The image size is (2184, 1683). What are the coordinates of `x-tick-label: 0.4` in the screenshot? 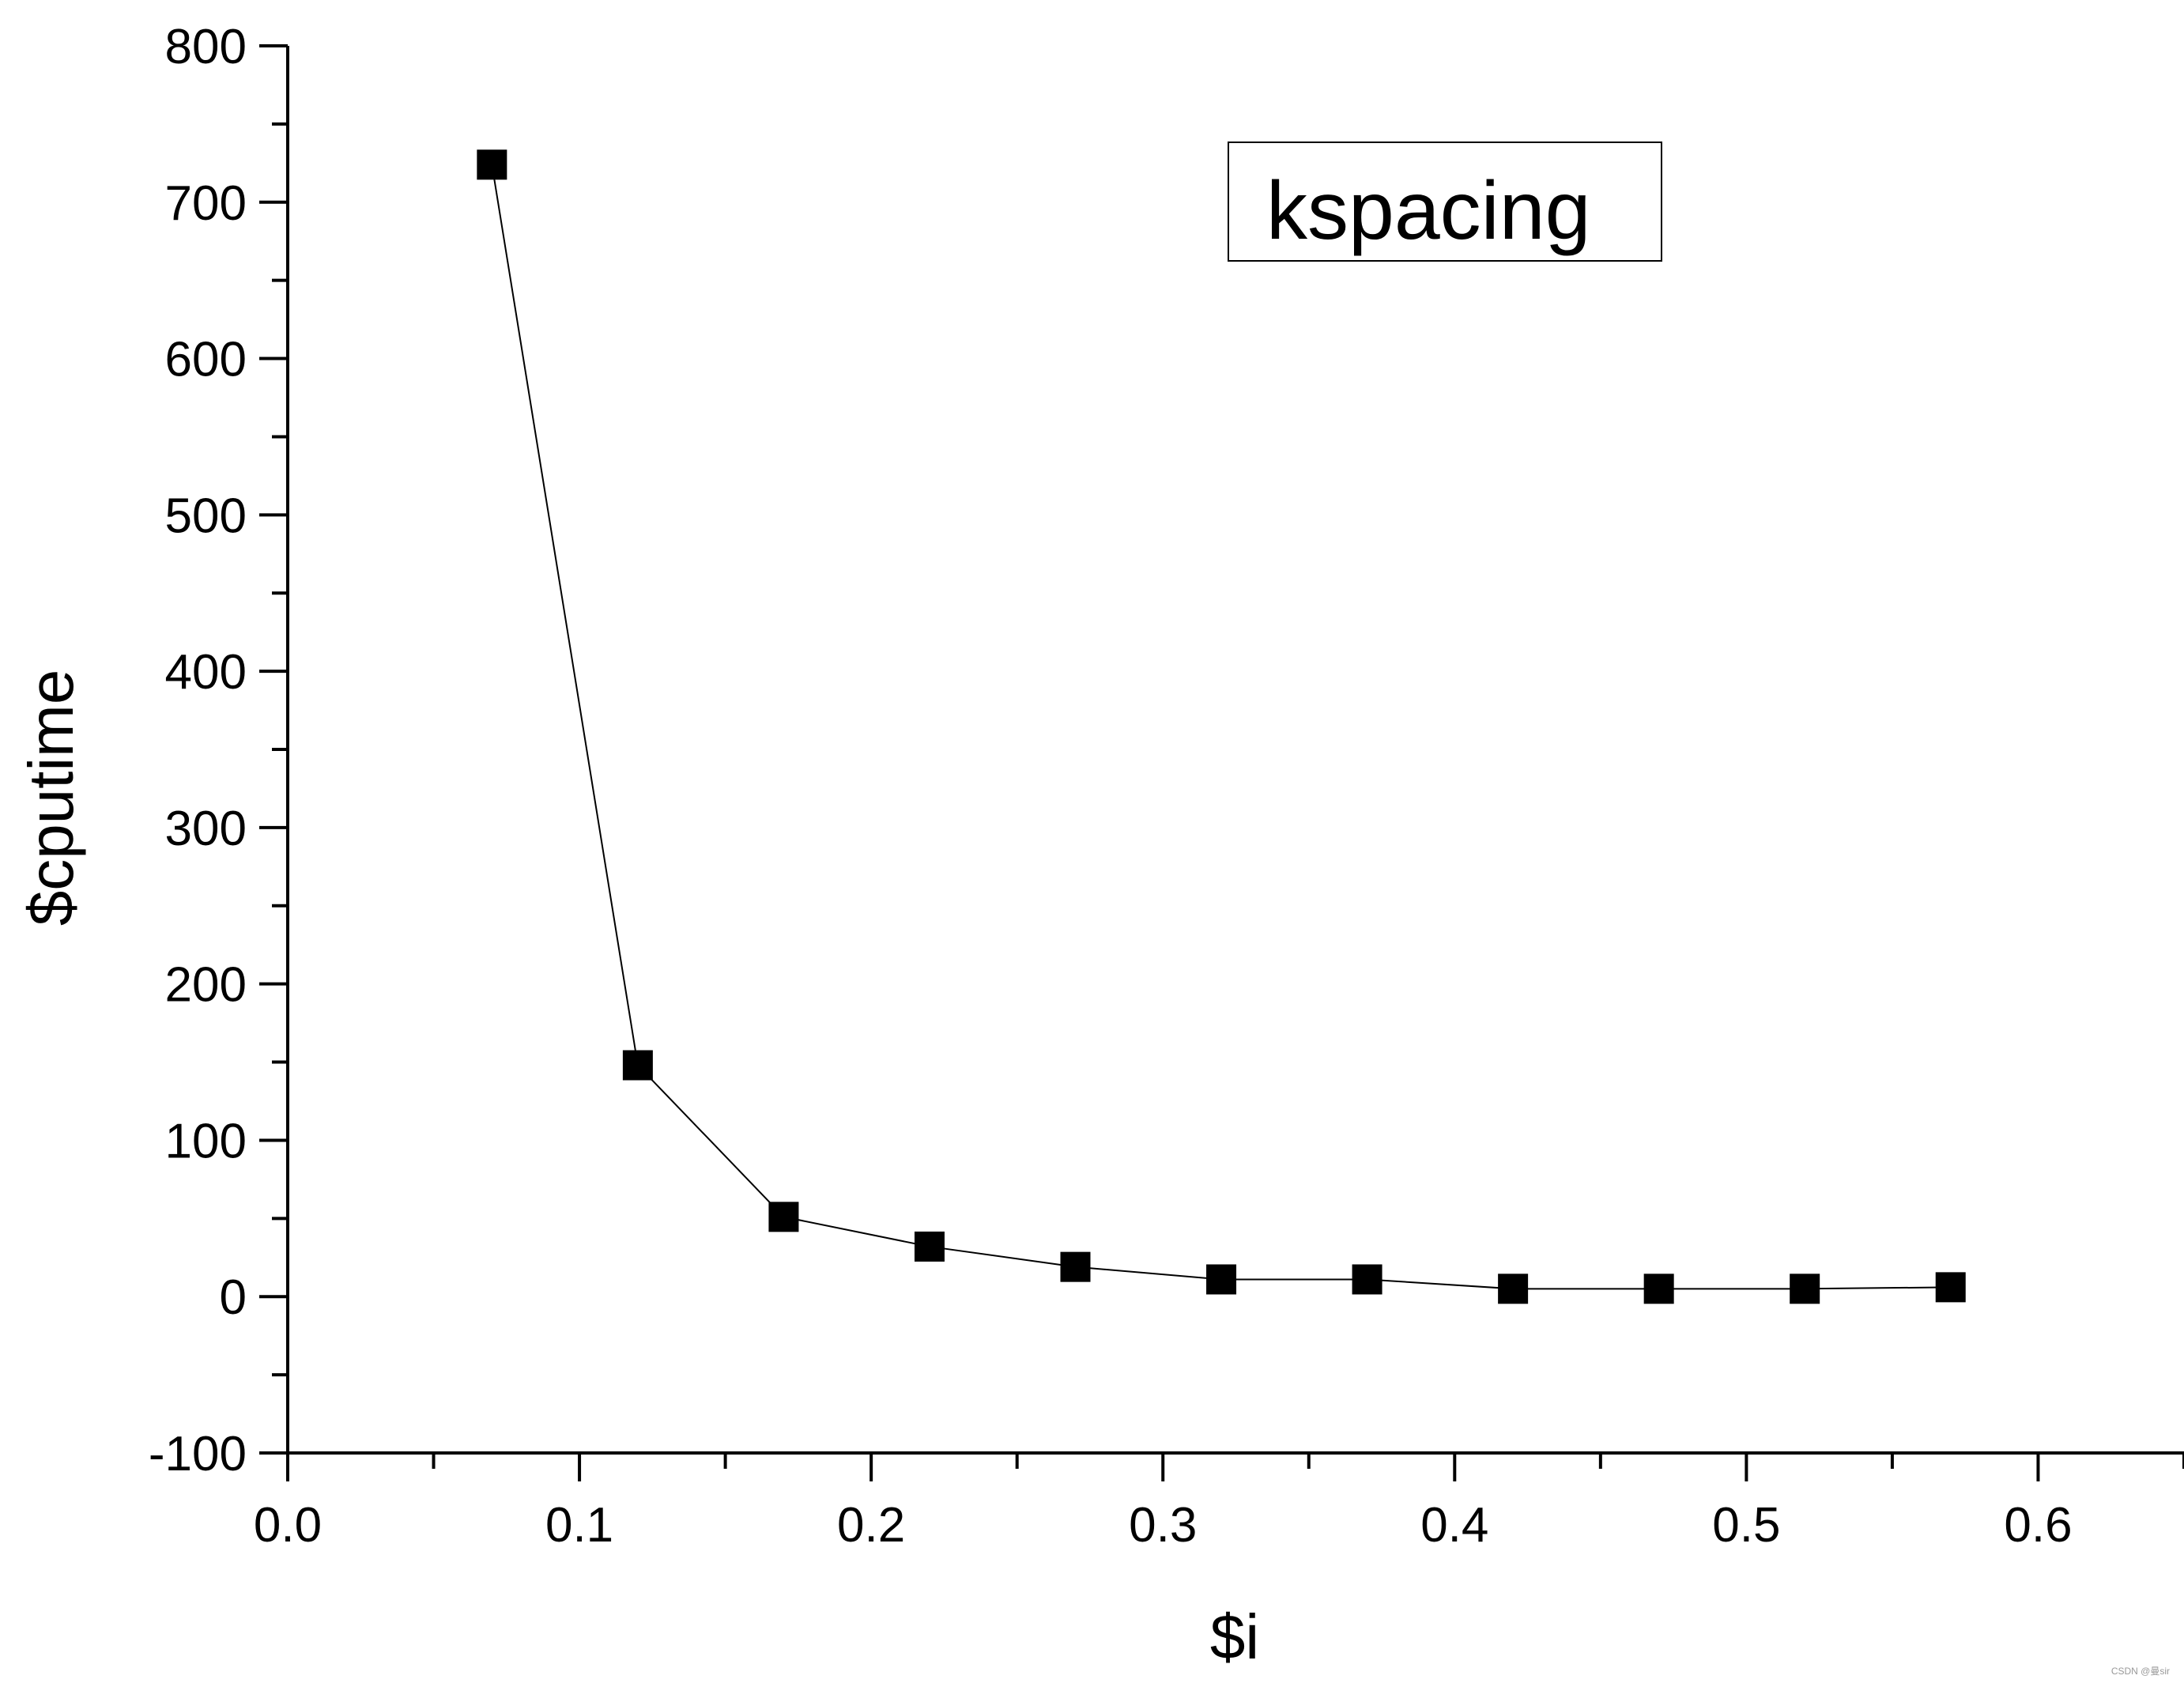 It's located at (1454, 1525).